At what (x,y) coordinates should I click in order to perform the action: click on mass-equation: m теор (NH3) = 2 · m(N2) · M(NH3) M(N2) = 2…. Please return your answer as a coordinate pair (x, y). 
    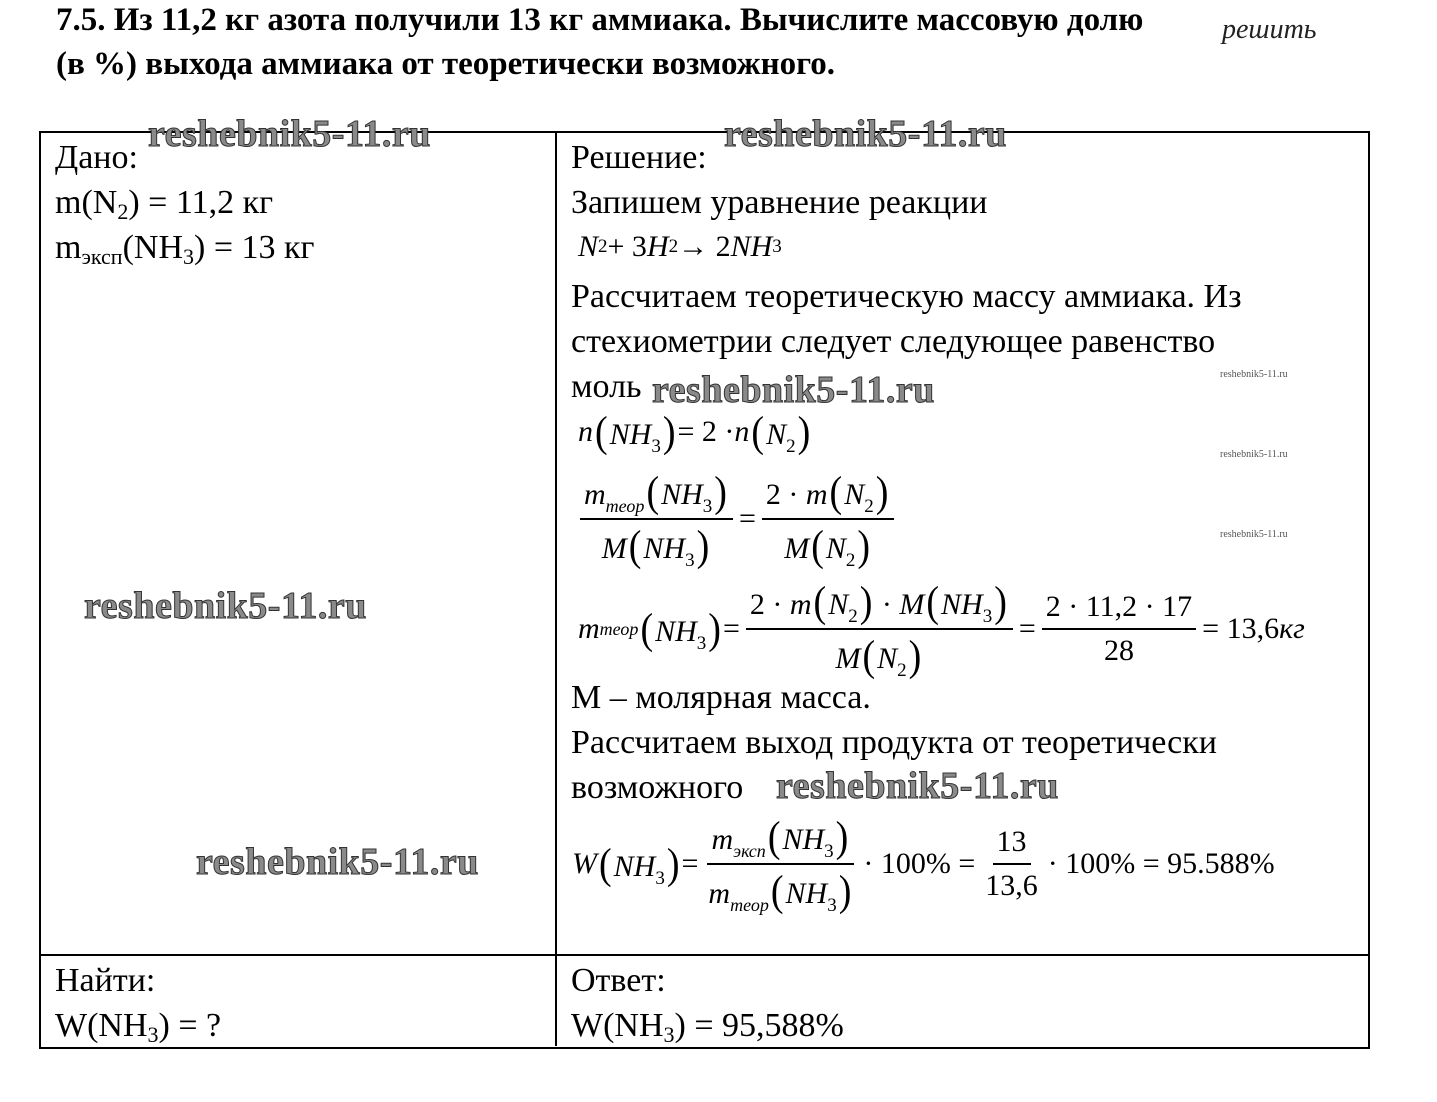
    Looking at the image, I should click on (941, 629).